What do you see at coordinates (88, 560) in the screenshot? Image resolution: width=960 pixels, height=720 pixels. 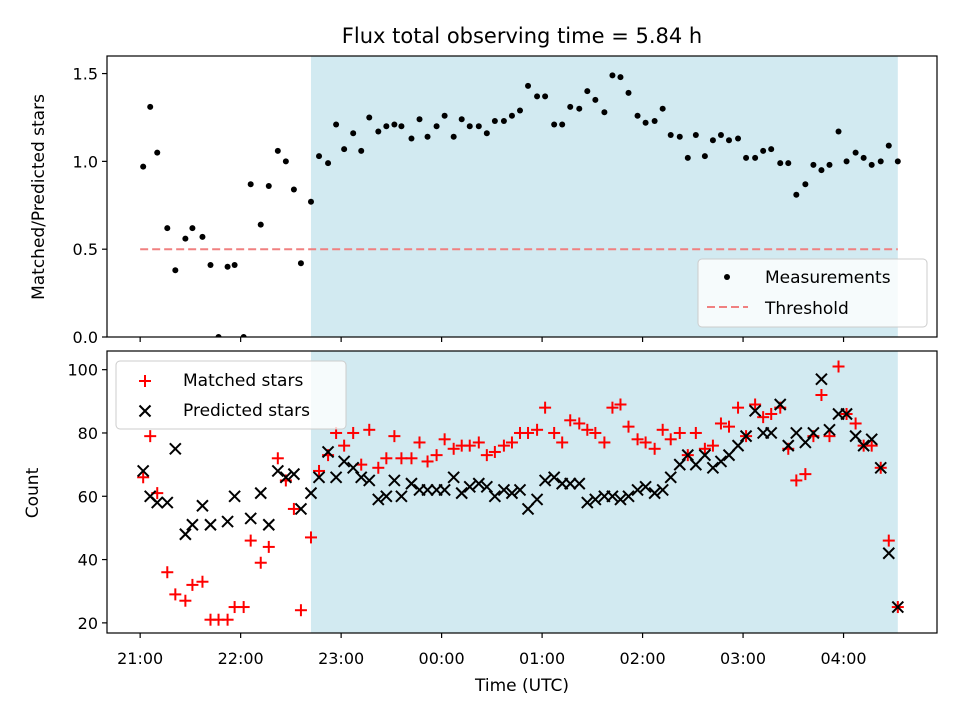 I see `y-tick-label: 40` at bounding box center [88, 560].